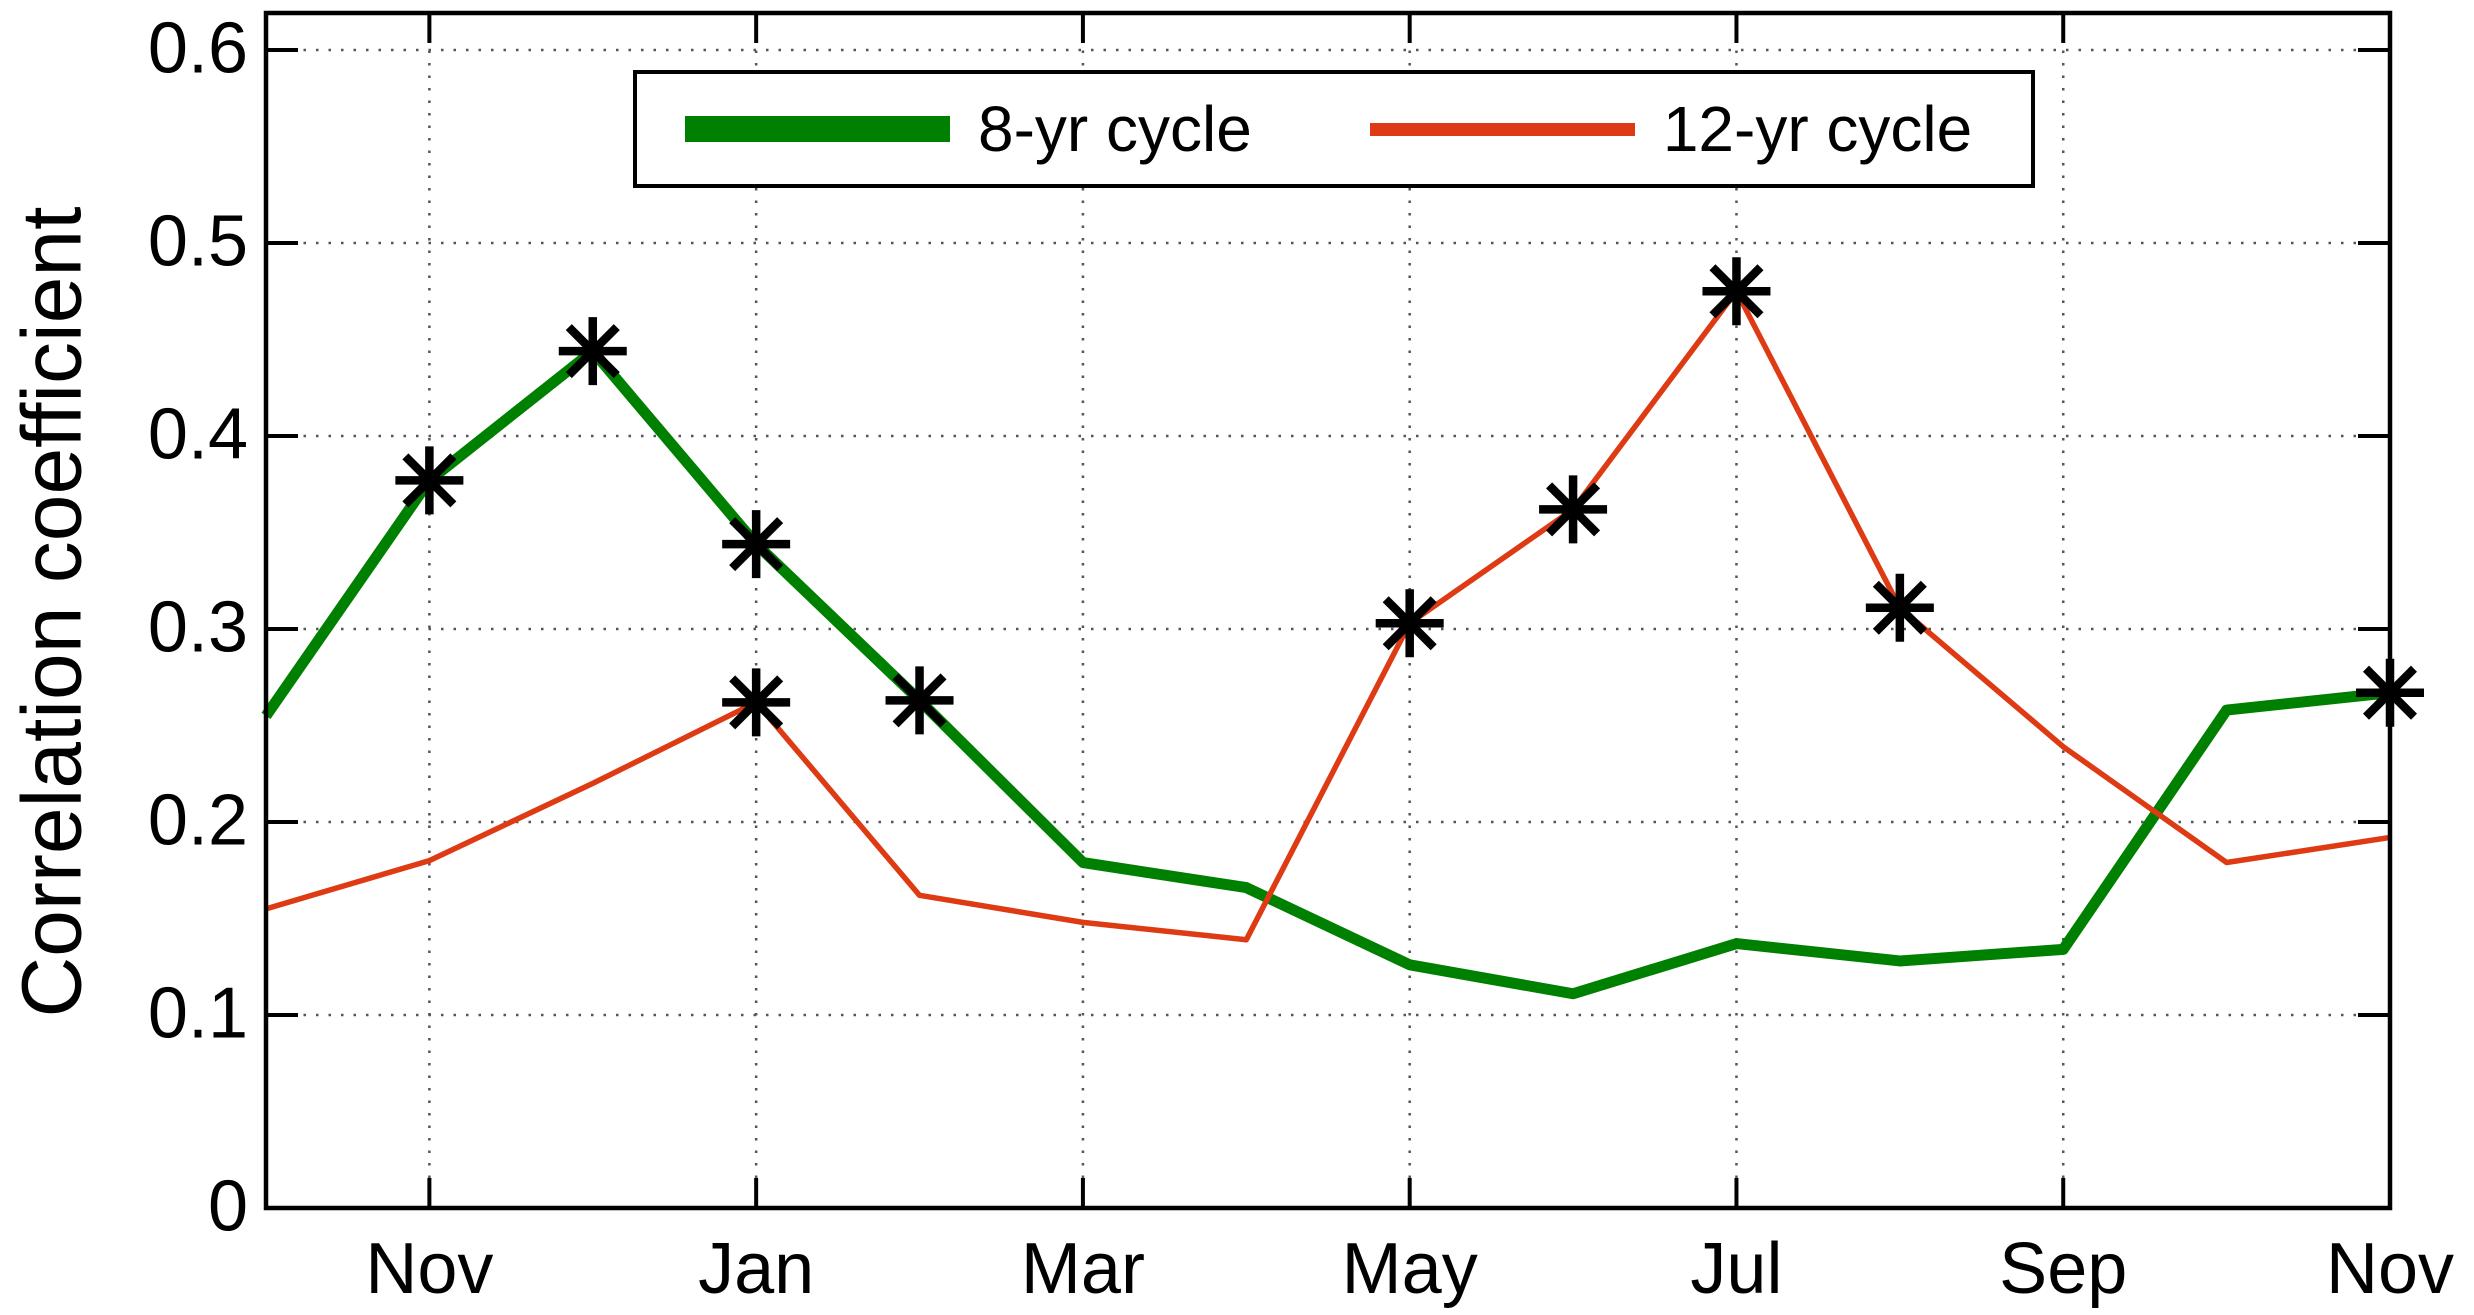 The height and width of the screenshot is (1315, 2474). I want to click on y-tick-label: 0, so click(227, 1206).